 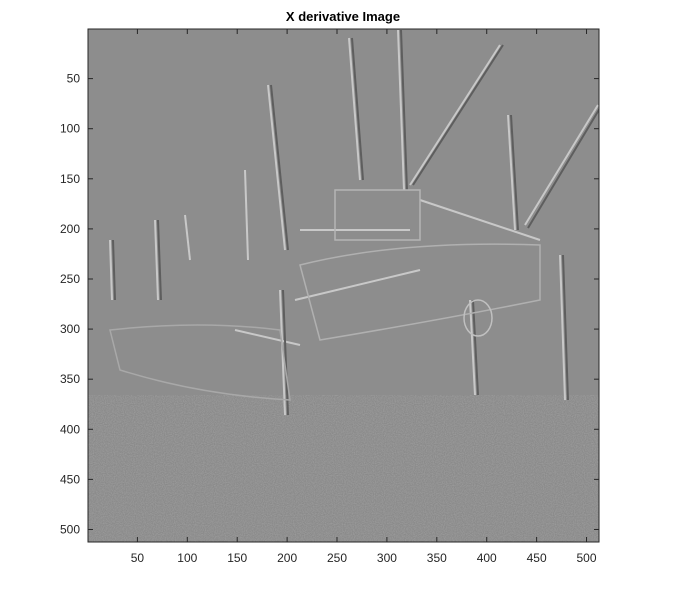 What do you see at coordinates (537, 558) in the screenshot?
I see `x-tick-label: 450` at bounding box center [537, 558].